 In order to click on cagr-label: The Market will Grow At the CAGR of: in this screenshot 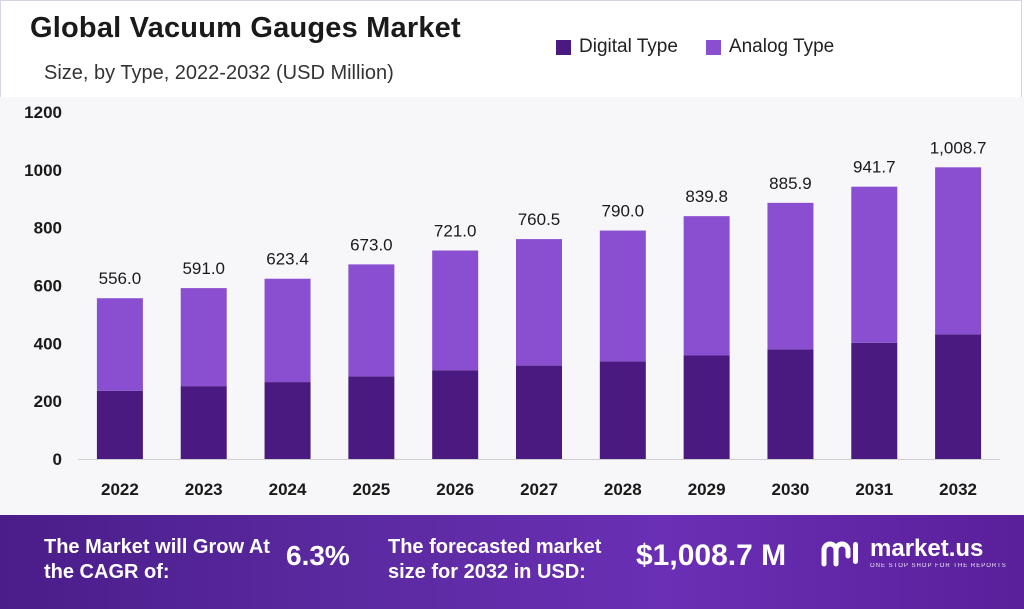, I will do `click(157, 559)`.